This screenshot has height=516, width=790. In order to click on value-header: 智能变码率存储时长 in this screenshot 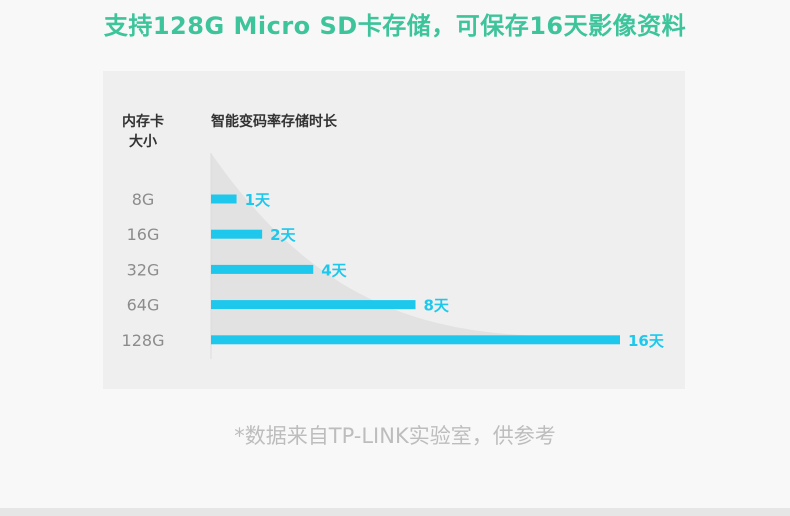, I will do `click(274, 121)`.